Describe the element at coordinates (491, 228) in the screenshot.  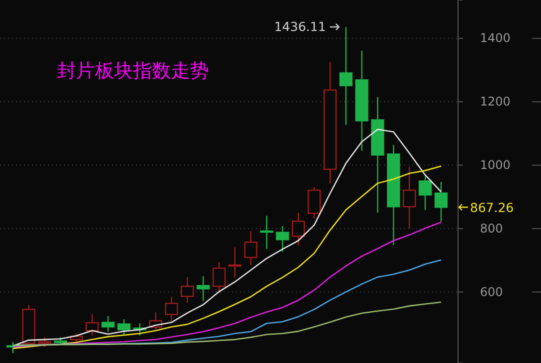
I see `y-tick-label: 800` at that location.